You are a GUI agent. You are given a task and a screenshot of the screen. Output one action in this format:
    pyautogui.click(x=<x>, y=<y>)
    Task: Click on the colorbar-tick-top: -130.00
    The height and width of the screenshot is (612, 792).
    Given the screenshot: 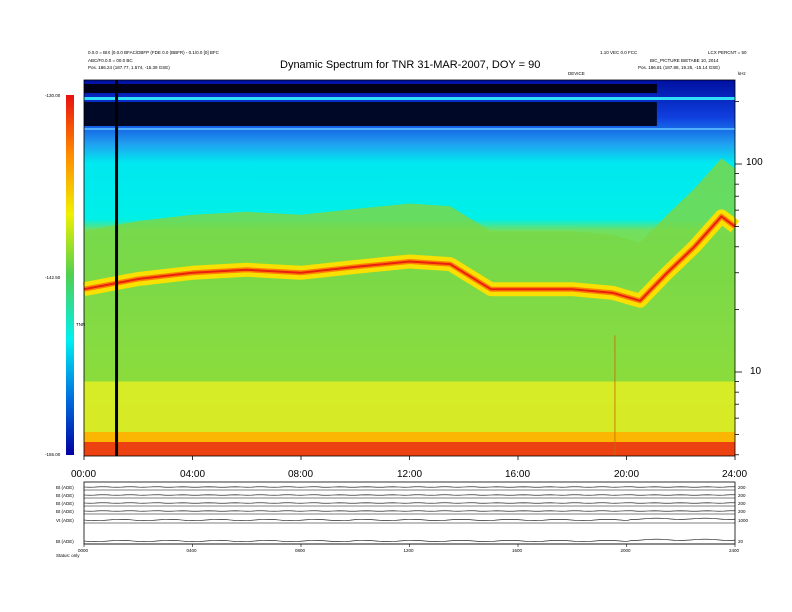 What is the action you would take?
    pyautogui.click(x=53, y=95)
    